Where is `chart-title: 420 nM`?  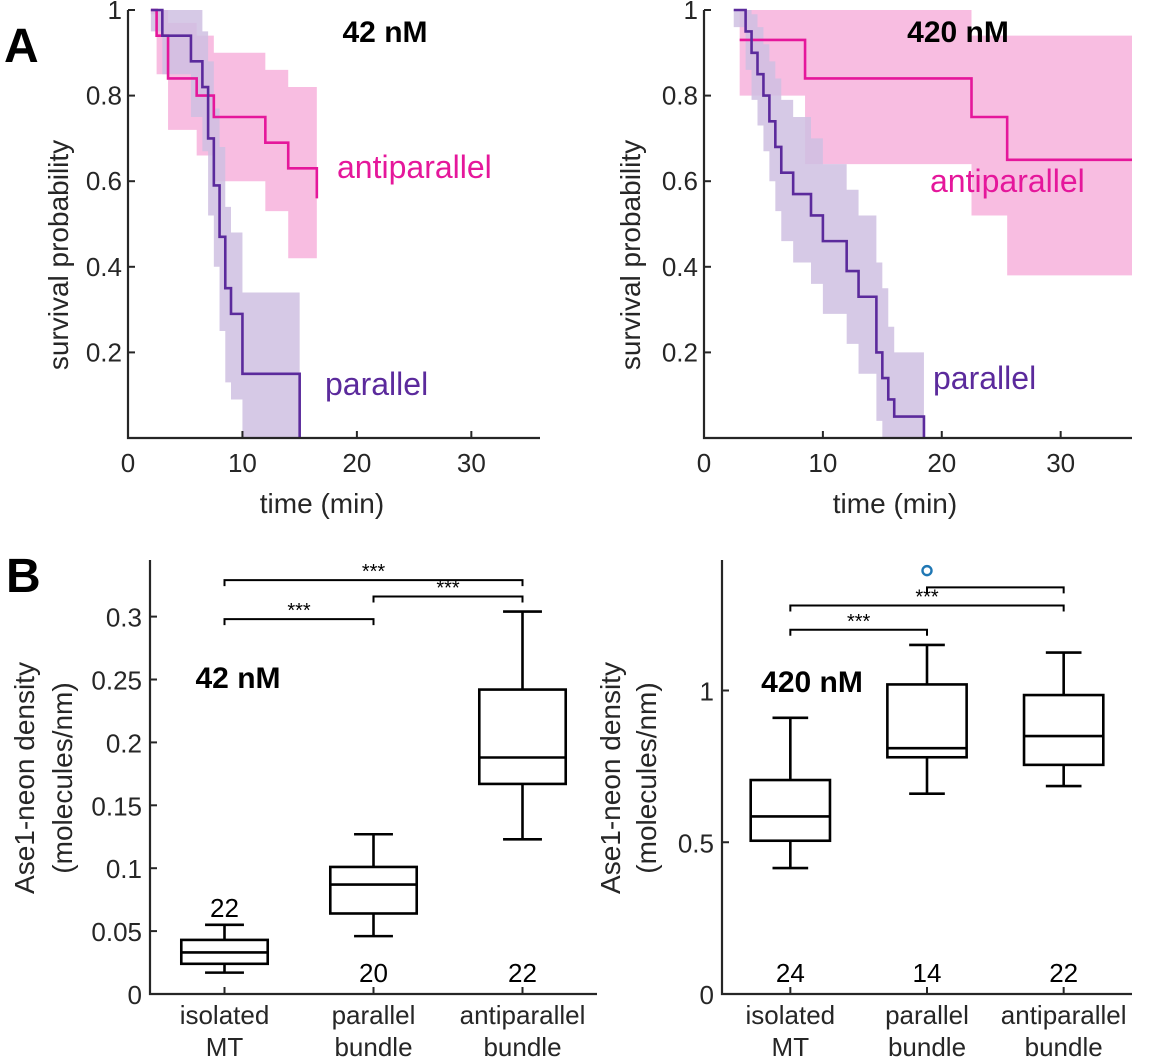
chart-title: 420 nM is located at coordinates (958, 32).